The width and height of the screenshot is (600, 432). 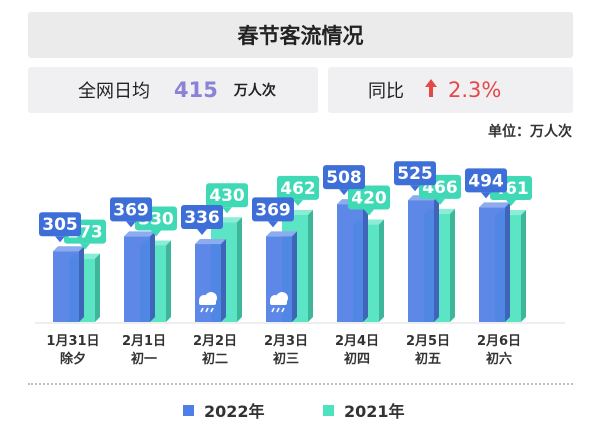 What do you see at coordinates (144, 359) in the screenshot?
I see `x-tick-lunar-1: 初一` at bounding box center [144, 359].